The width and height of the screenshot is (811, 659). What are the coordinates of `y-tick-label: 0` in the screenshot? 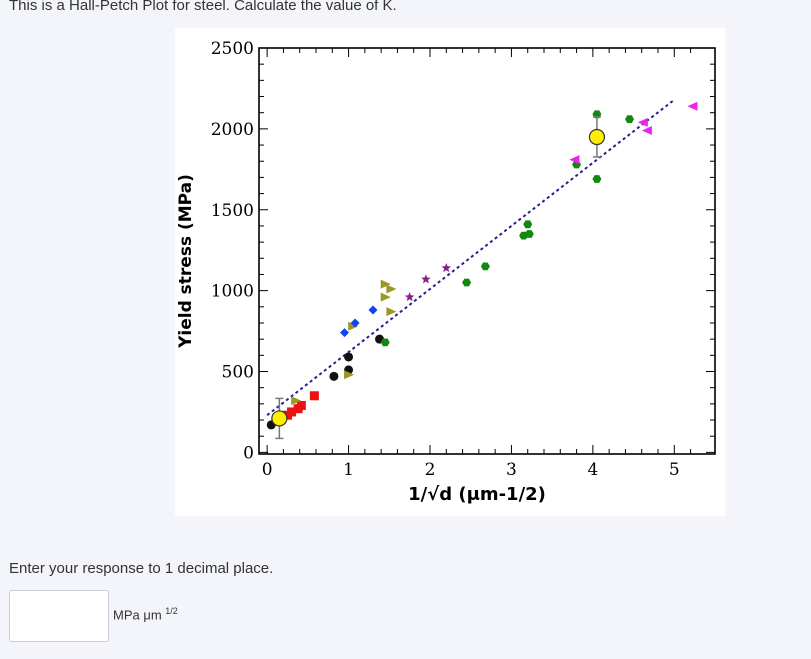 It's located at (248, 453).